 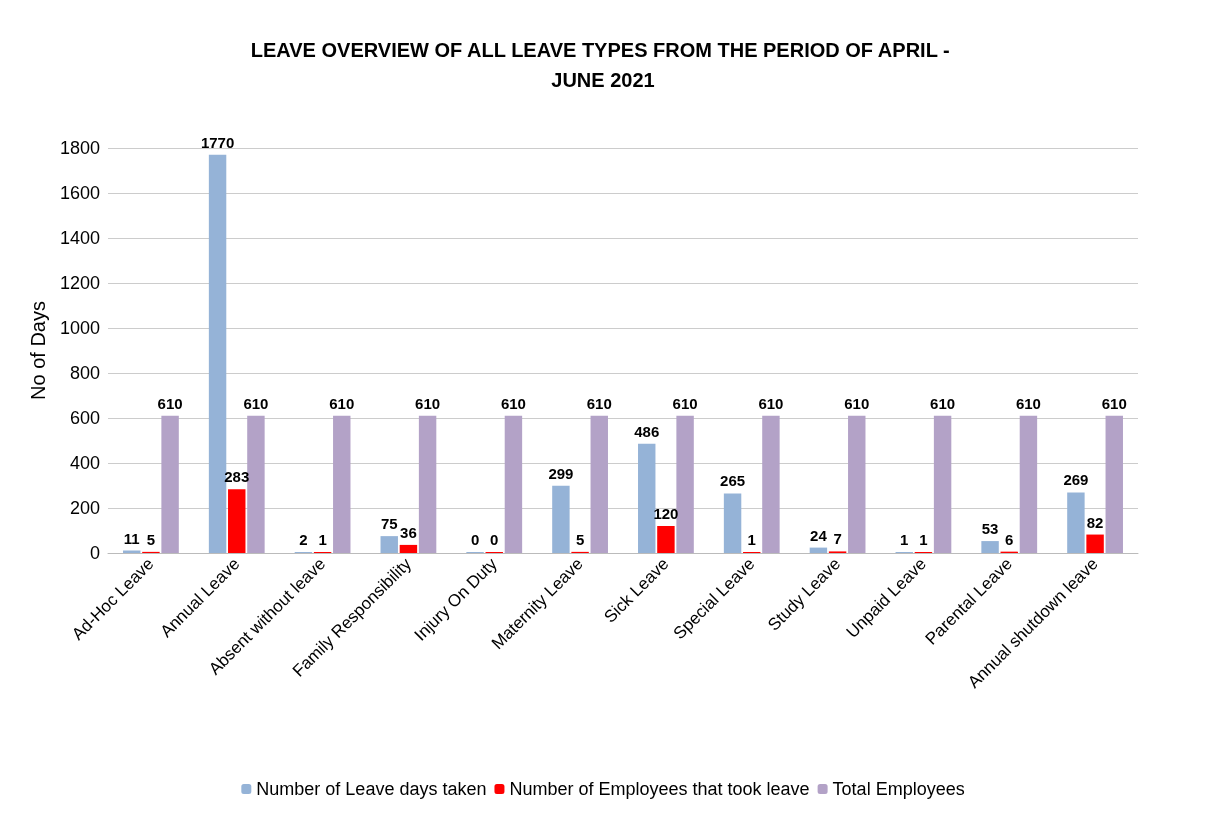 What do you see at coordinates (408, 532) in the screenshot?
I see `data-label: 36` at bounding box center [408, 532].